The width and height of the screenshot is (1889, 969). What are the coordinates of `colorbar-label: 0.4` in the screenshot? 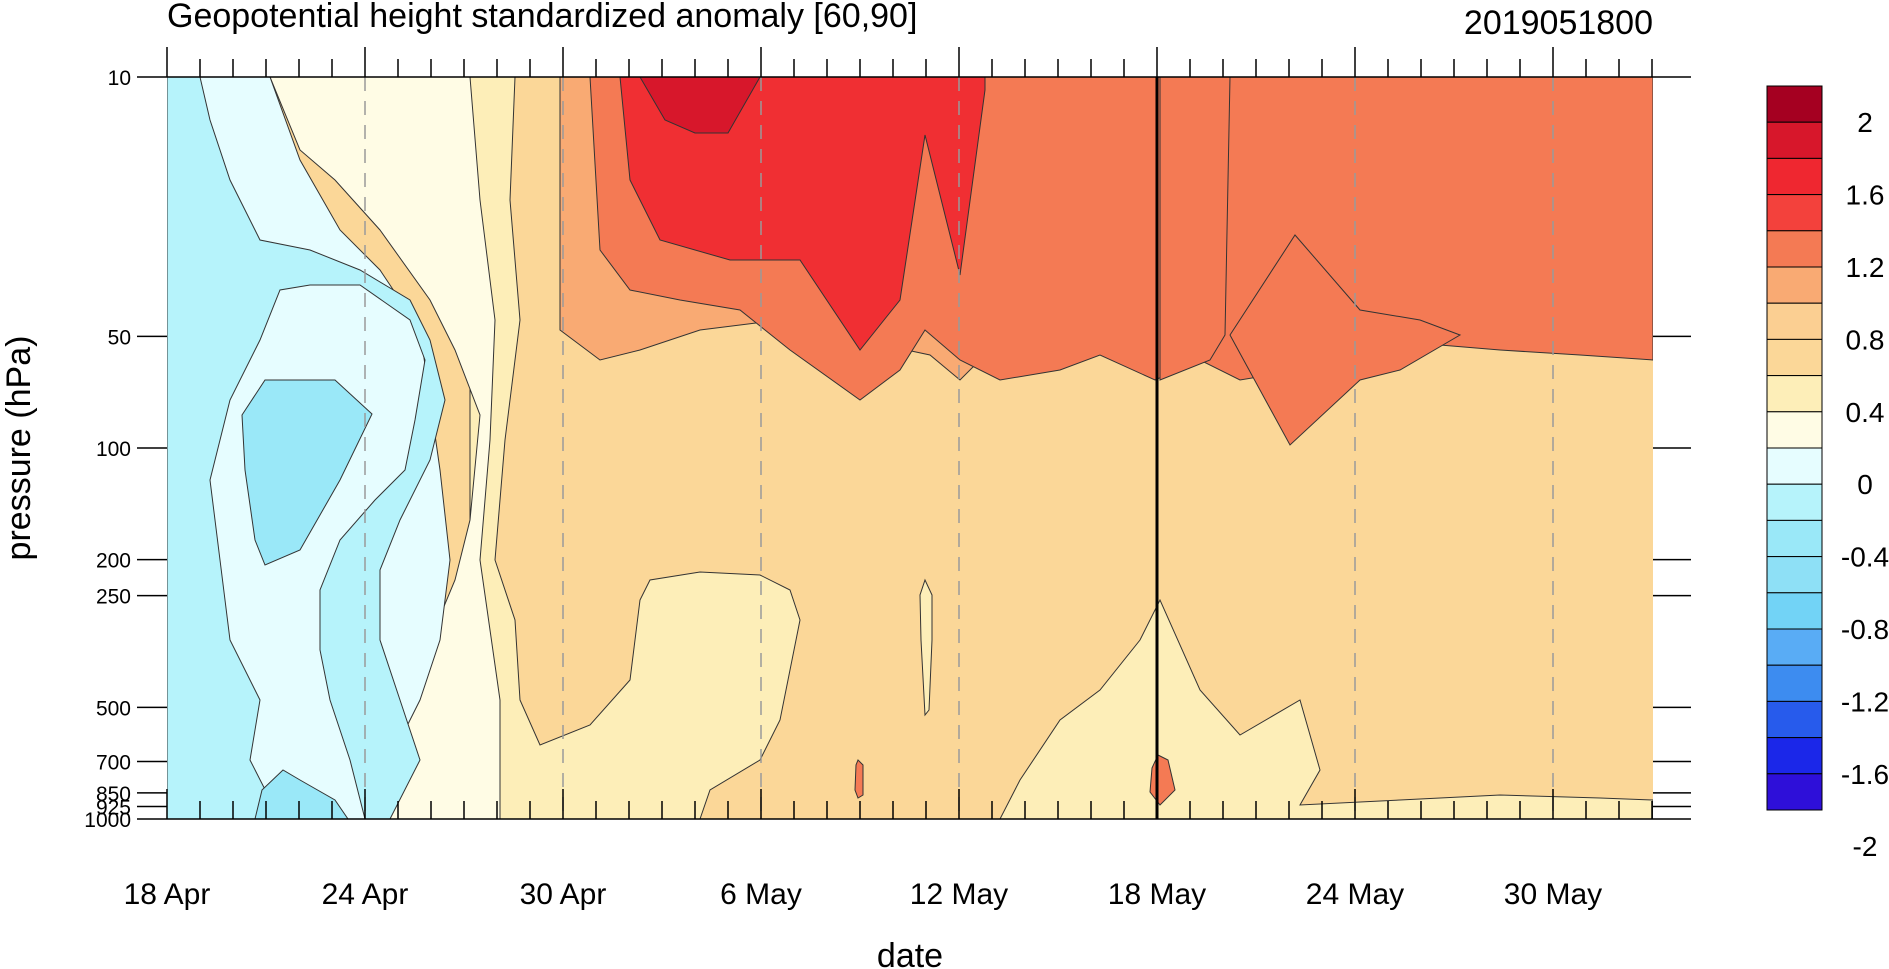 It's located at (1865, 412).